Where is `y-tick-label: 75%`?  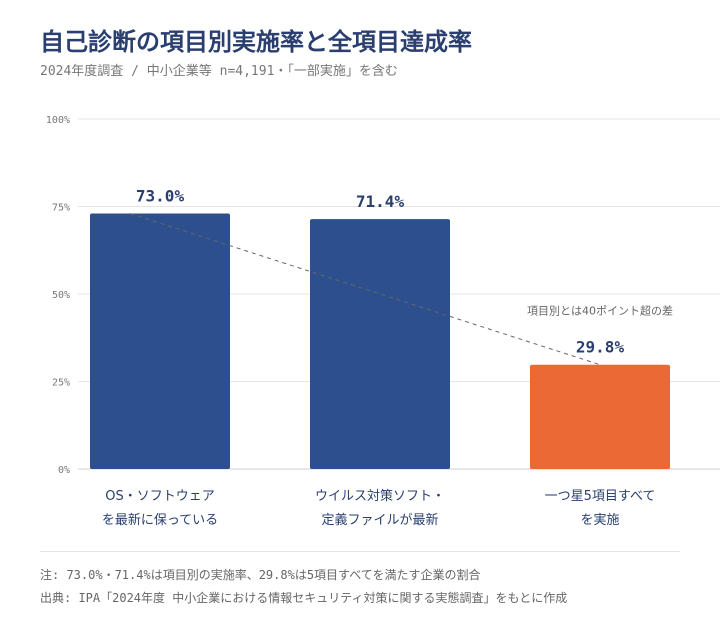
y-tick-label: 75% is located at coordinates (61, 208).